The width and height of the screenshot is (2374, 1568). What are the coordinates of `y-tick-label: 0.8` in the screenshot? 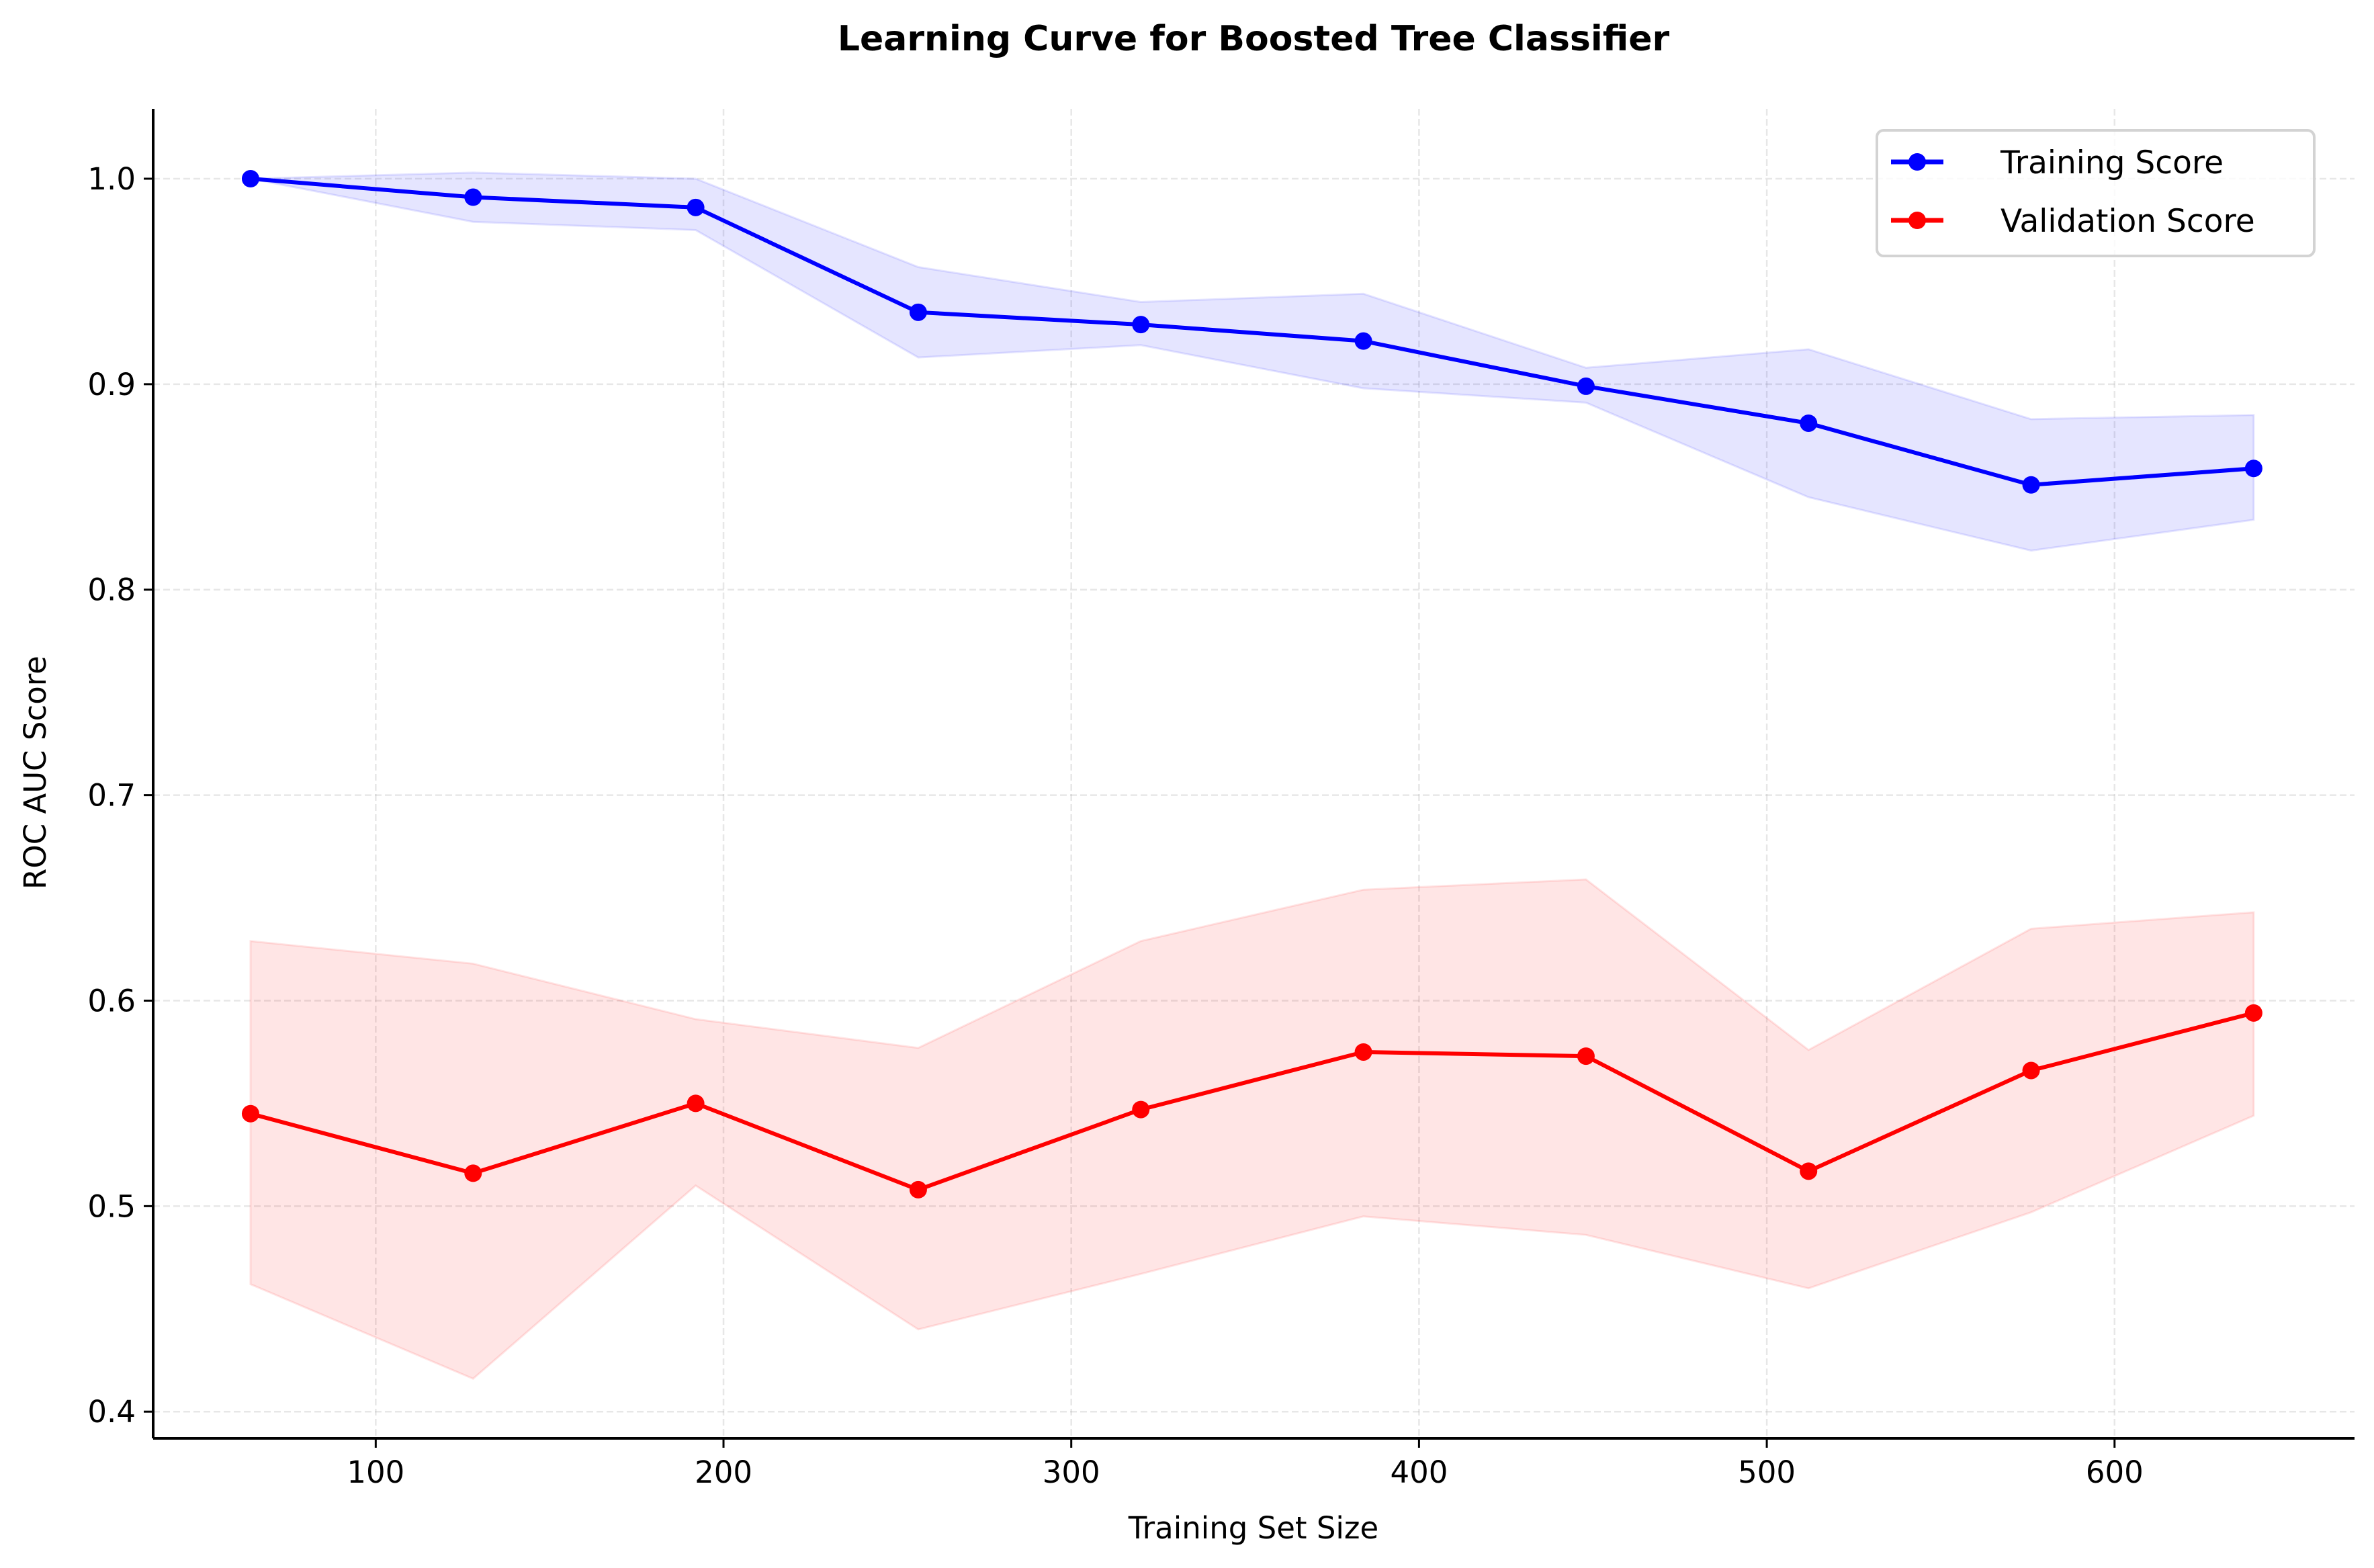 It's located at (111, 590).